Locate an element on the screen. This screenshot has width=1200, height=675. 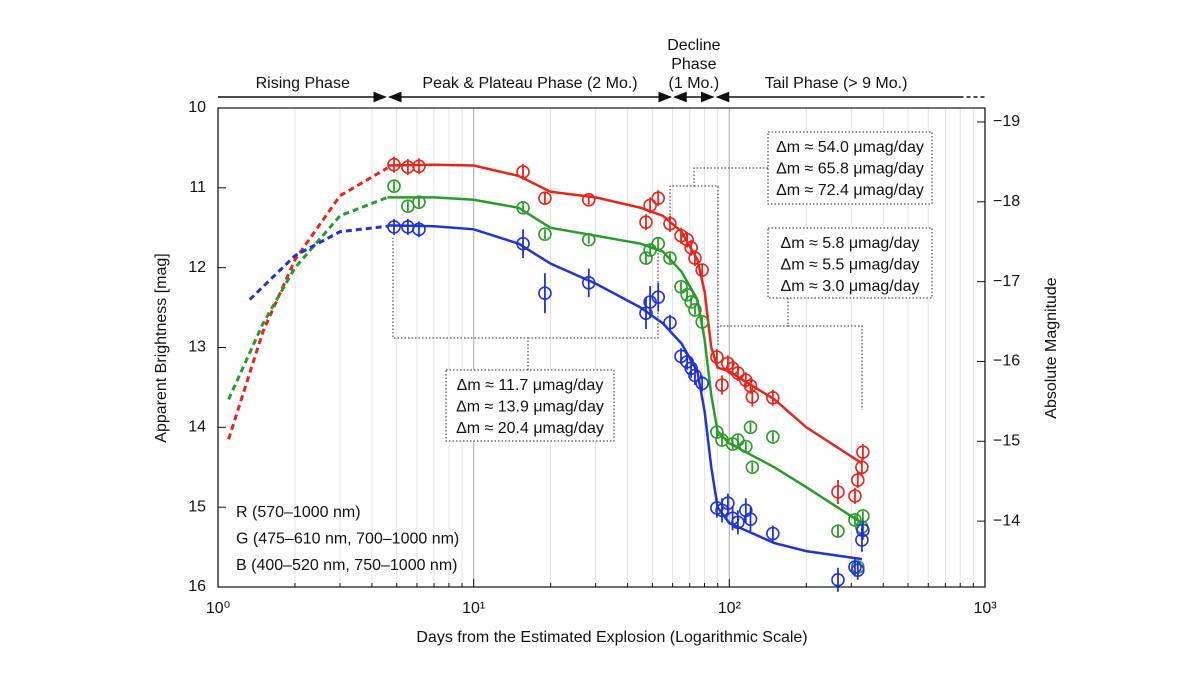
phase-label: Rising Phase is located at coordinates (303, 83).